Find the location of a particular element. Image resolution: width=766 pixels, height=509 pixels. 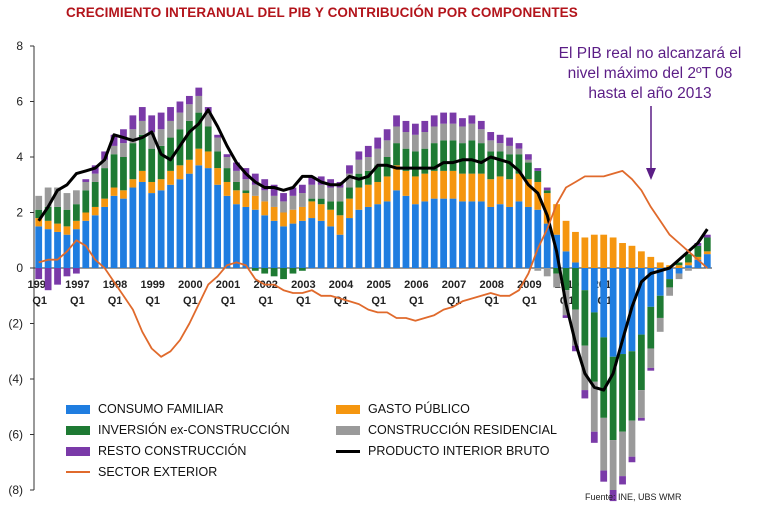

legend-item-sector: SECTOR EXTERIOR is located at coordinates (141, 472).